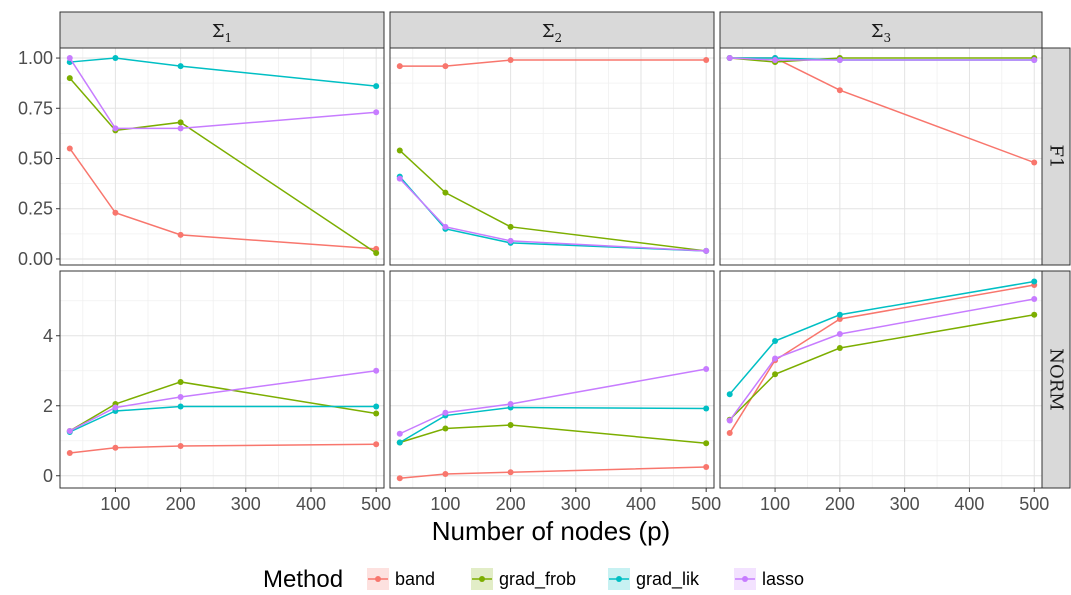 The height and width of the screenshot is (595, 1071). What do you see at coordinates (48, 406) in the screenshot?
I see `y-tick-label: 2` at bounding box center [48, 406].